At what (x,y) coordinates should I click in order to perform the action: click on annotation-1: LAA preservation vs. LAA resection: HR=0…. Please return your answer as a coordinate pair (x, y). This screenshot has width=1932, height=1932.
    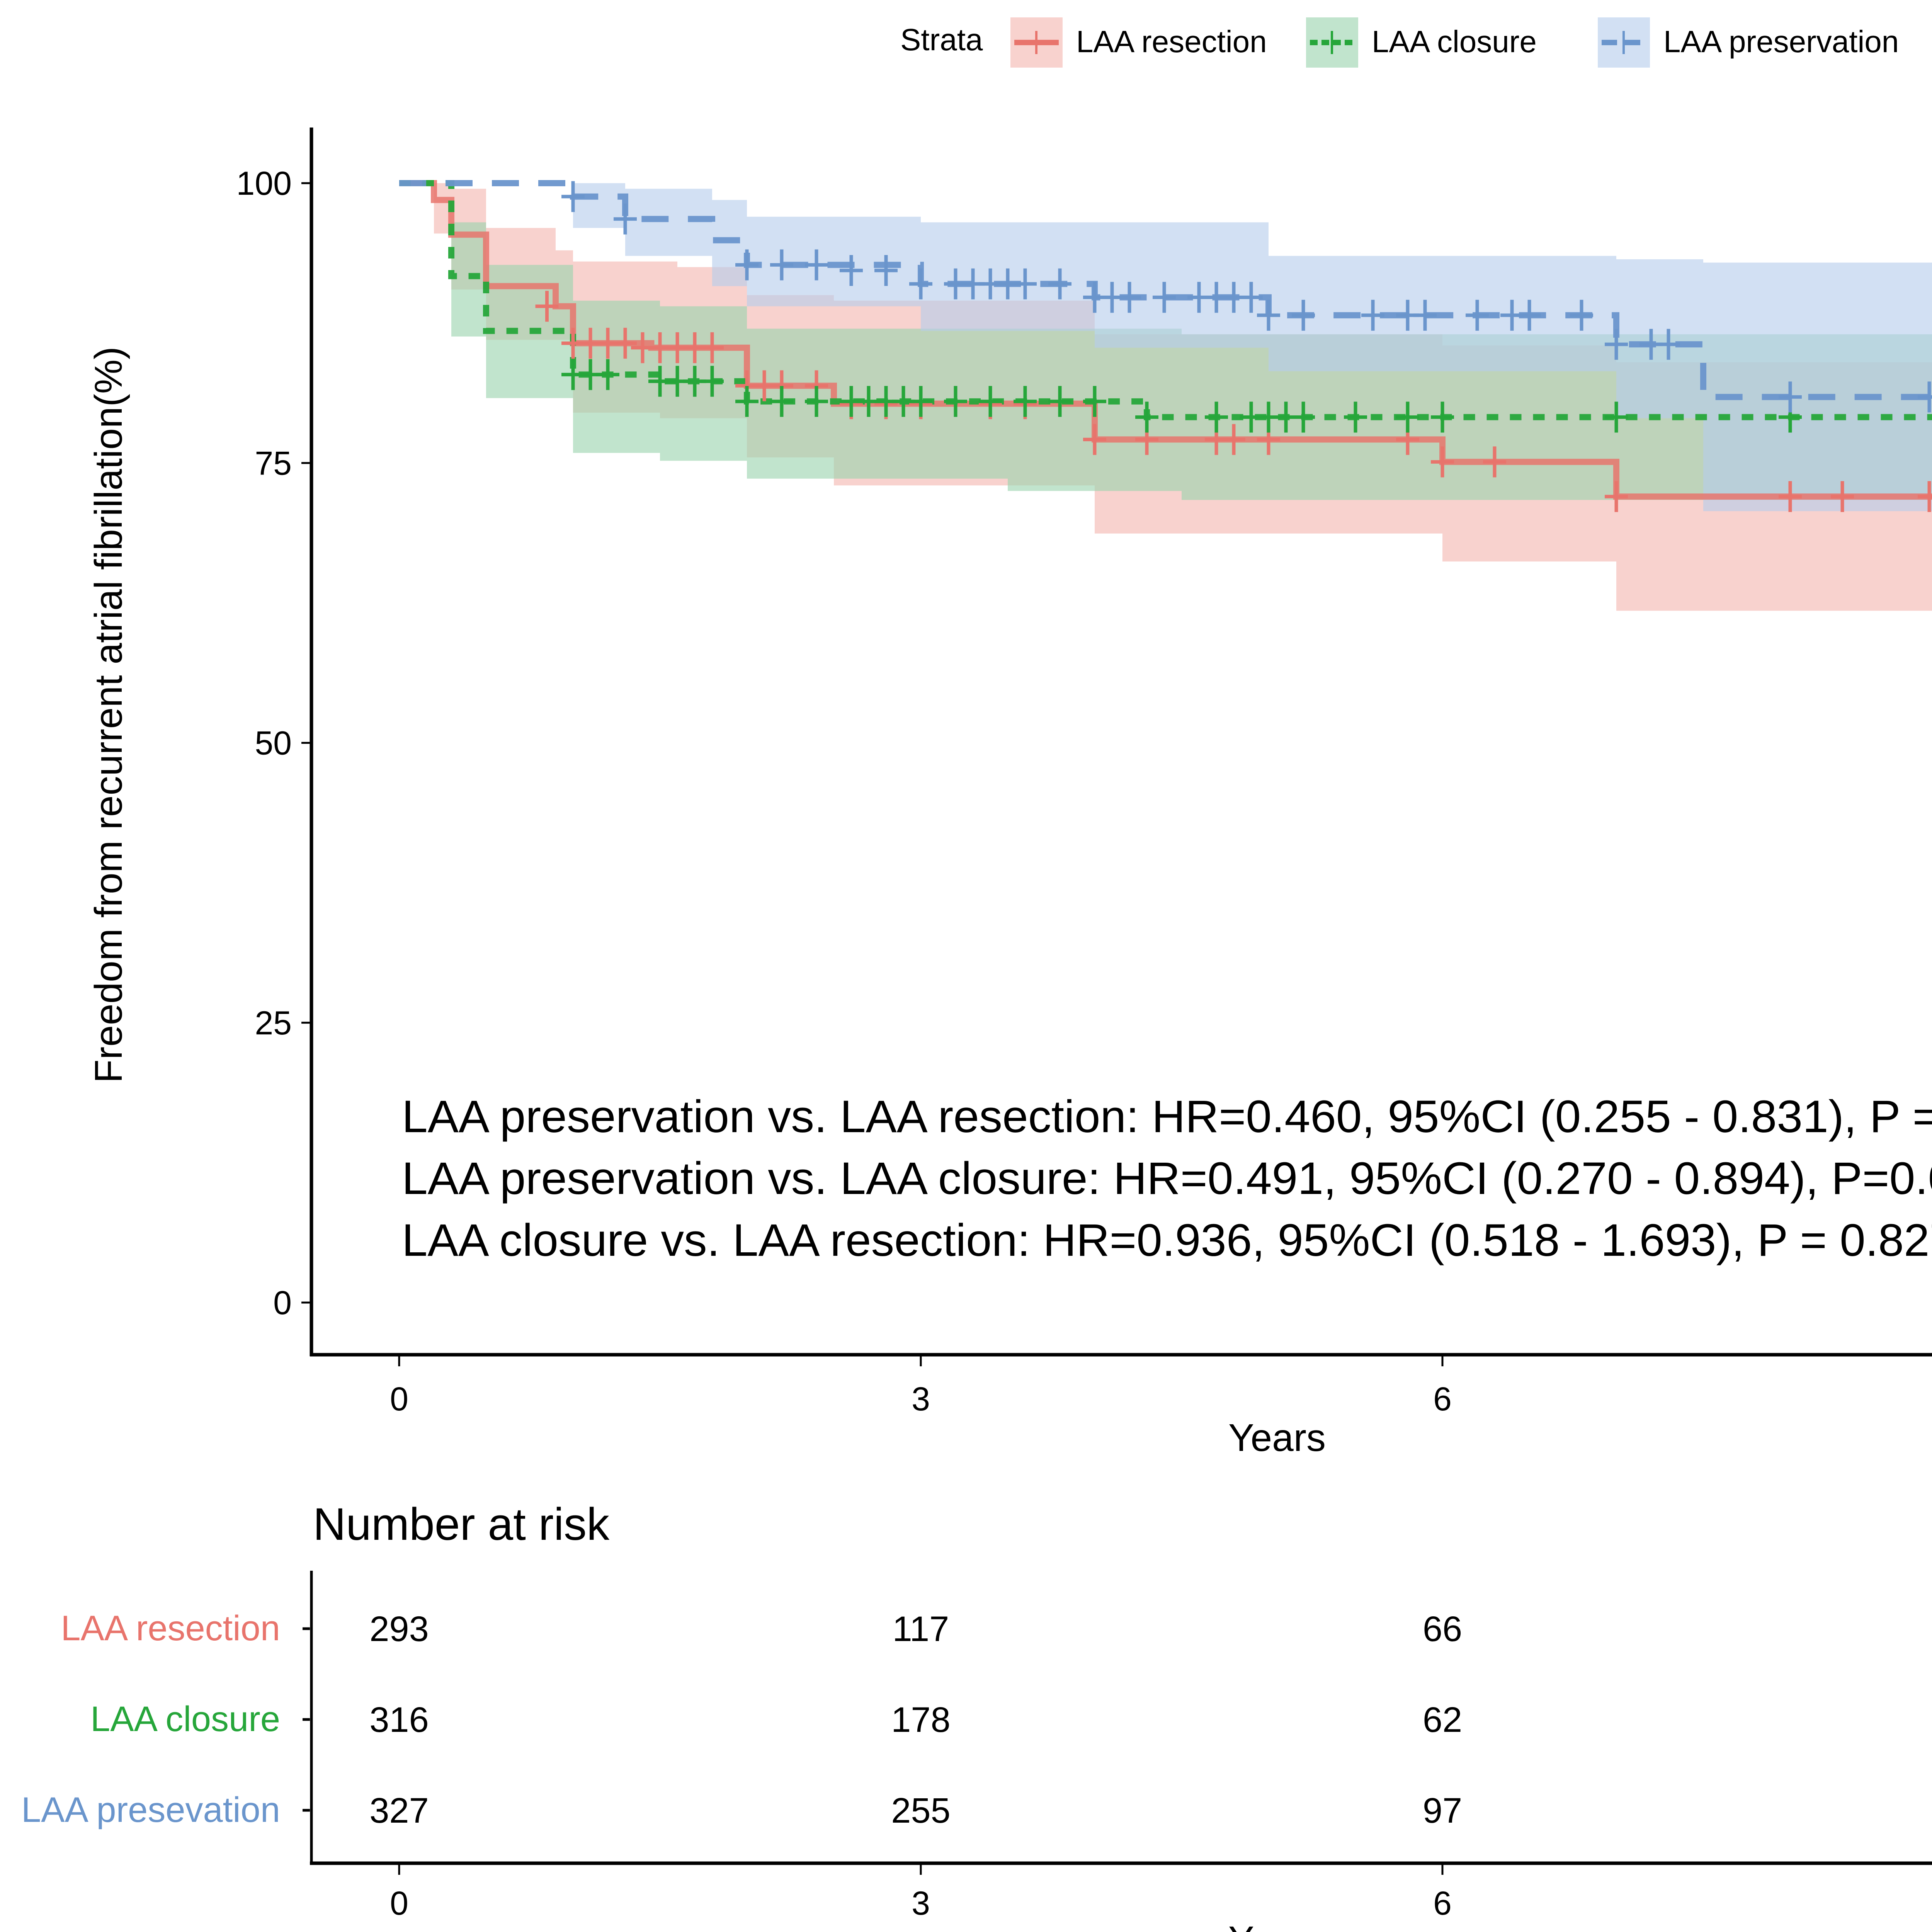
    Looking at the image, I should click on (1167, 1116).